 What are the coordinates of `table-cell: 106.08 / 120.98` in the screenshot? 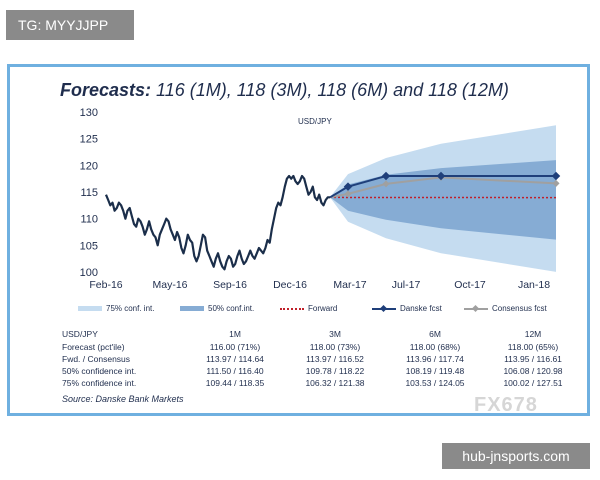 It's located at (533, 371).